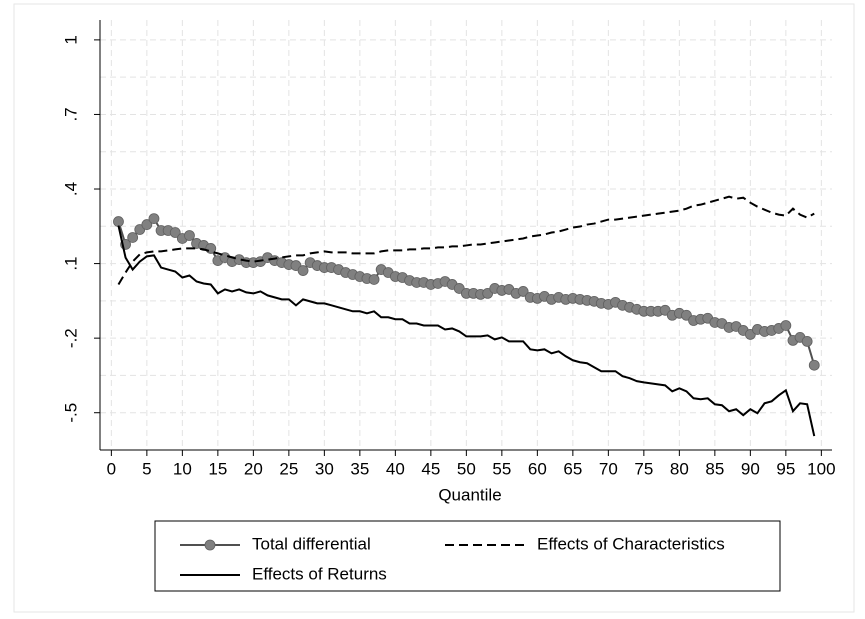 The image size is (865, 619). What do you see at coordinates (750, 468) in the screenshot?
I see `x-tick-label: 90` at bounding box center [750, 468].